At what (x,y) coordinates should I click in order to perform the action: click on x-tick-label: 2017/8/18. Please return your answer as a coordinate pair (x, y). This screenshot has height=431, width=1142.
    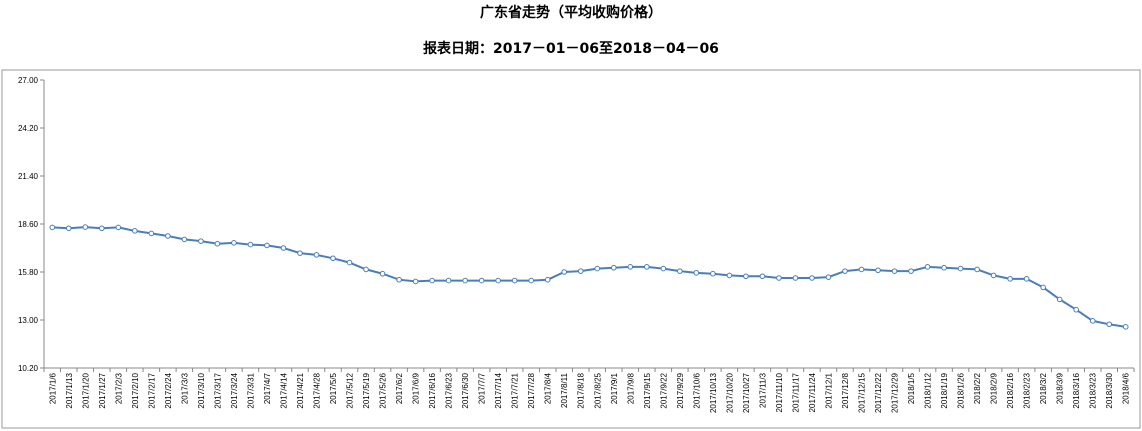
    Looking at the image, I should click on (581, 390).